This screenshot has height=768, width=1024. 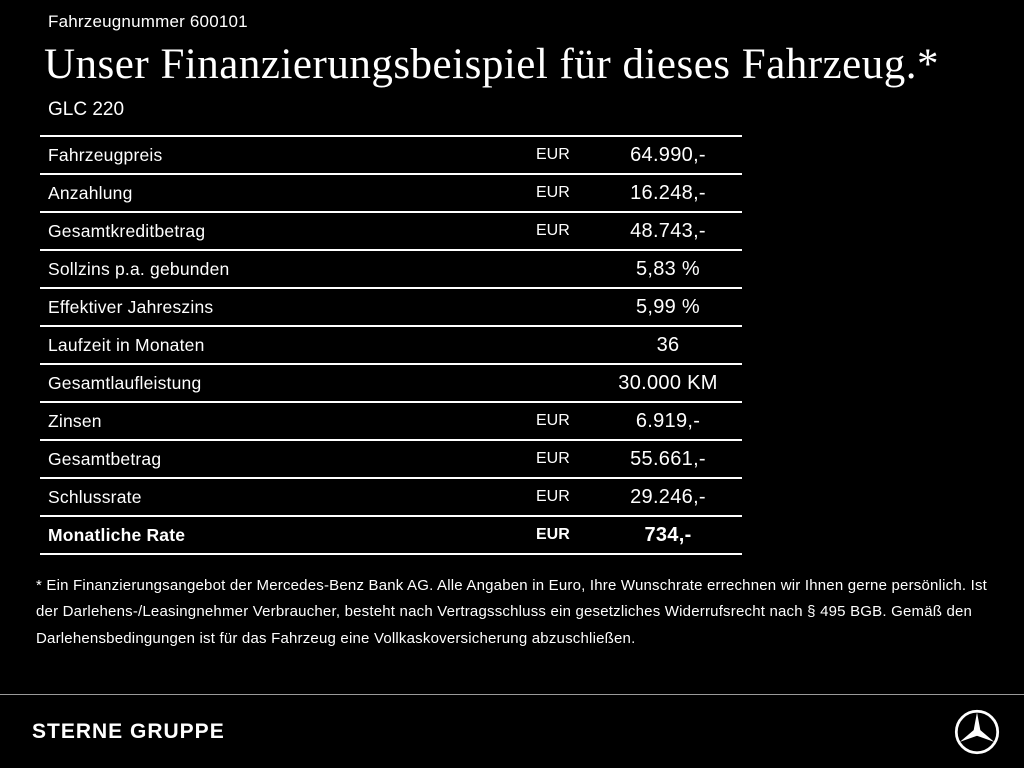 I want to click on row-label: Monatliche Rate, so click(x=117, y=534).